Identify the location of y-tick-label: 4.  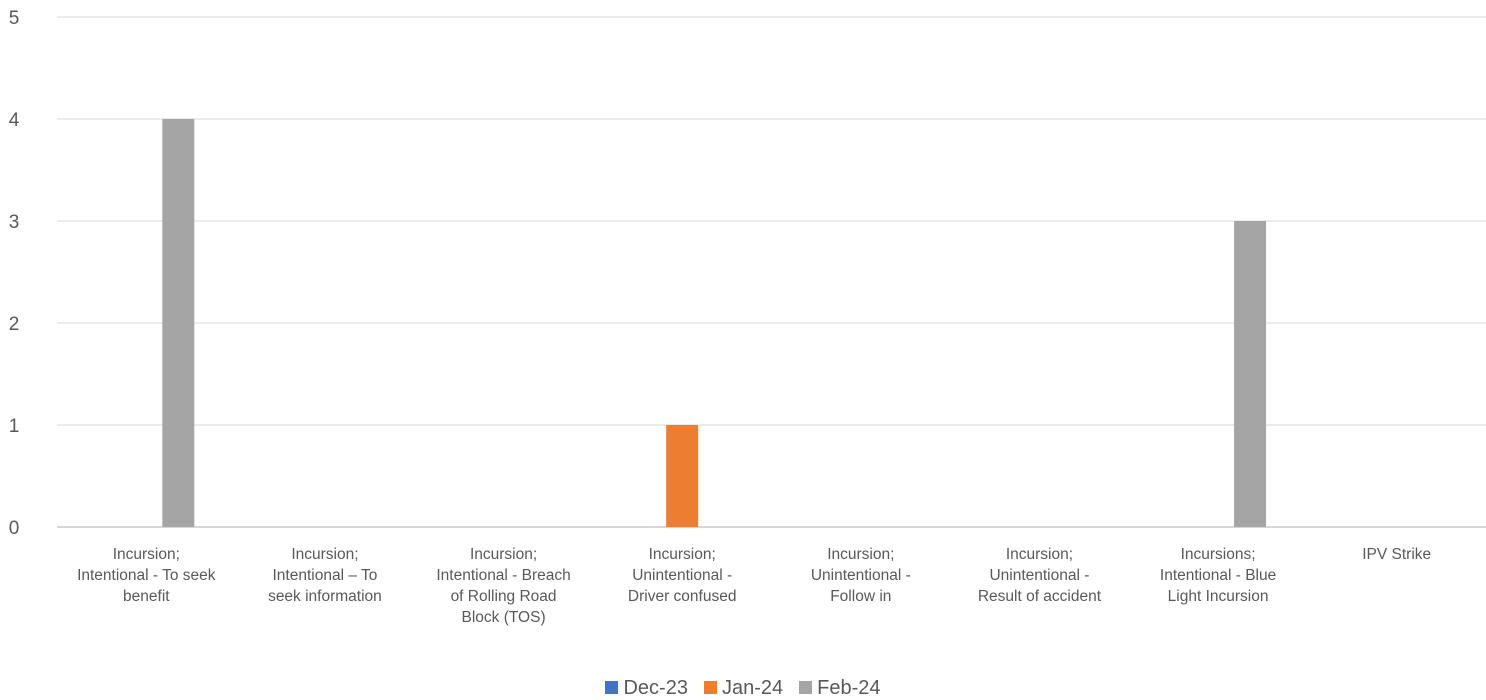
(14, 120).